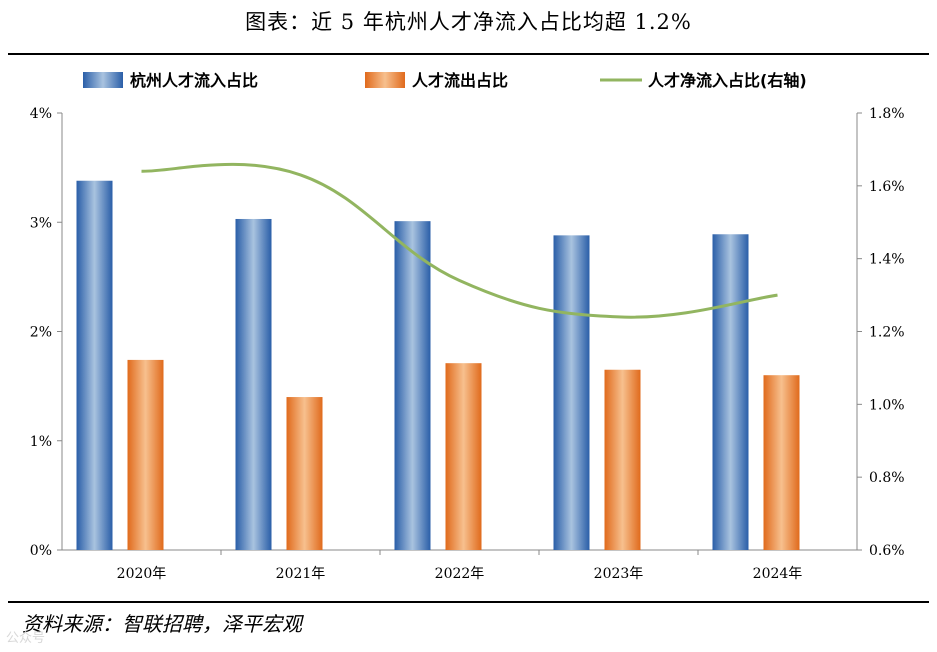 This screenshot has width=937, height=652. I want to click on right-axis-tick-label: 1.4%, so click(887, 260).